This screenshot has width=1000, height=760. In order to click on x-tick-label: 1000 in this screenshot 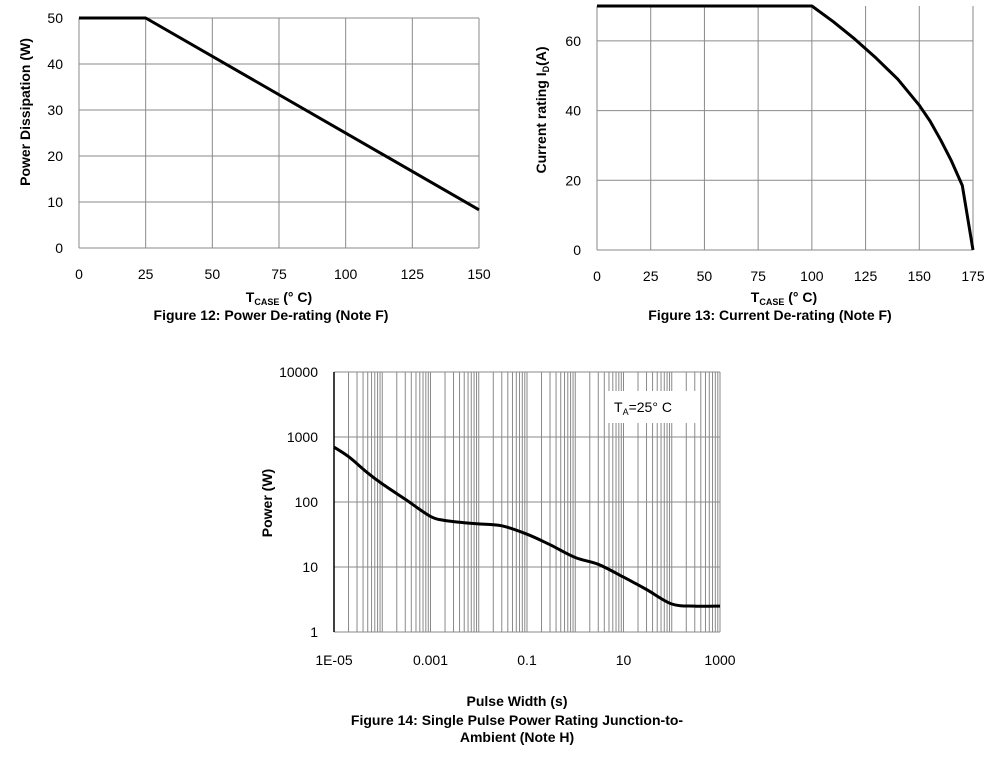, I will do `click(719, 660)`.